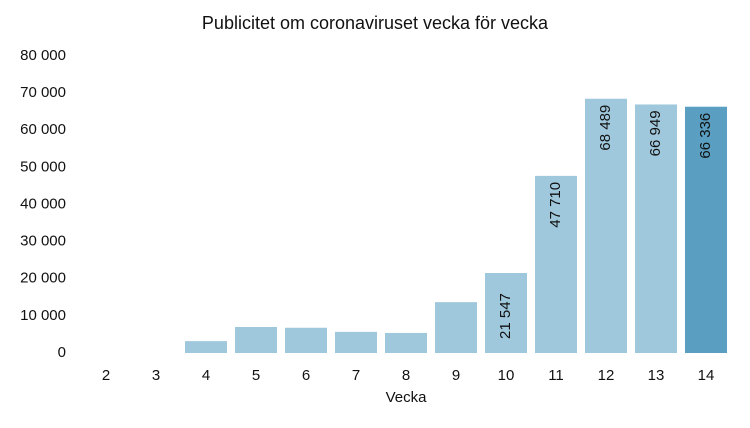  Describe the element at coordinates (43, 55) in the screenshot. I see `y-tick-label: 80 000` at that location.